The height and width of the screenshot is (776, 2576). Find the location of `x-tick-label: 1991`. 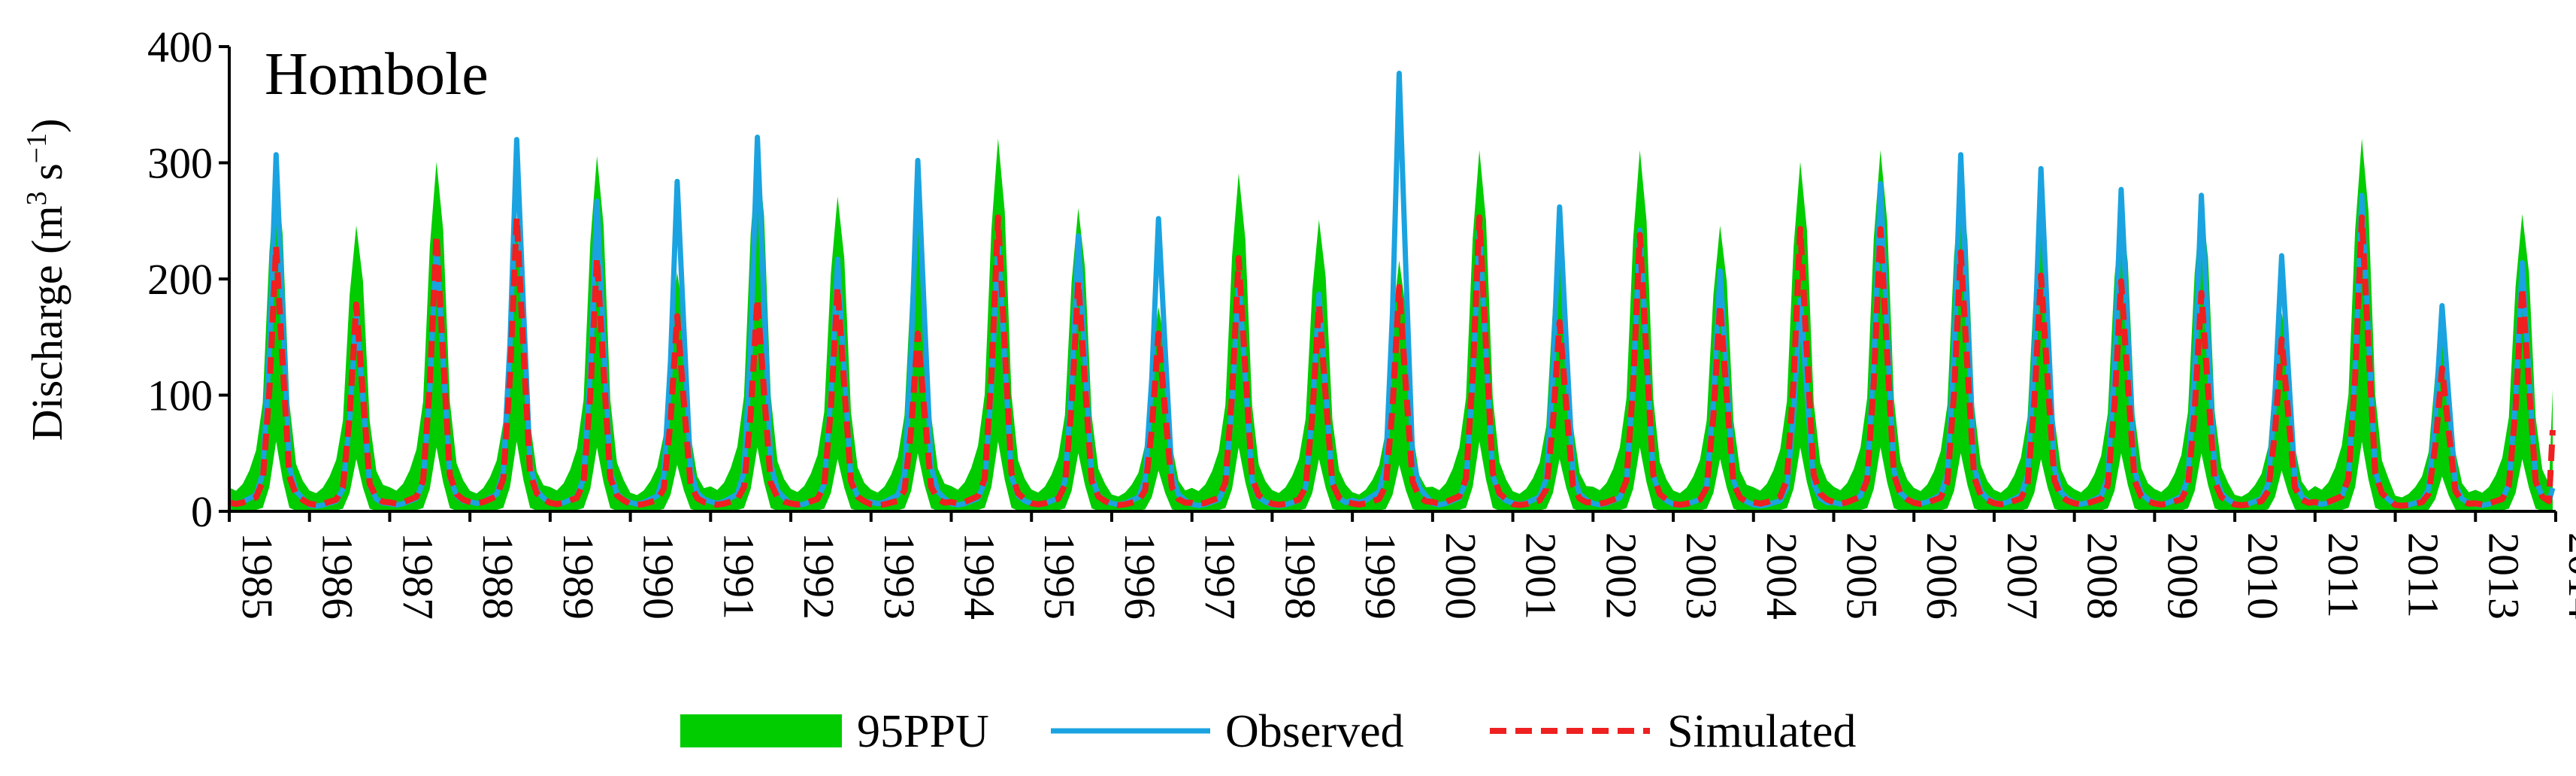

x-tick-label: 1991 is located at coordinates (738, 576).